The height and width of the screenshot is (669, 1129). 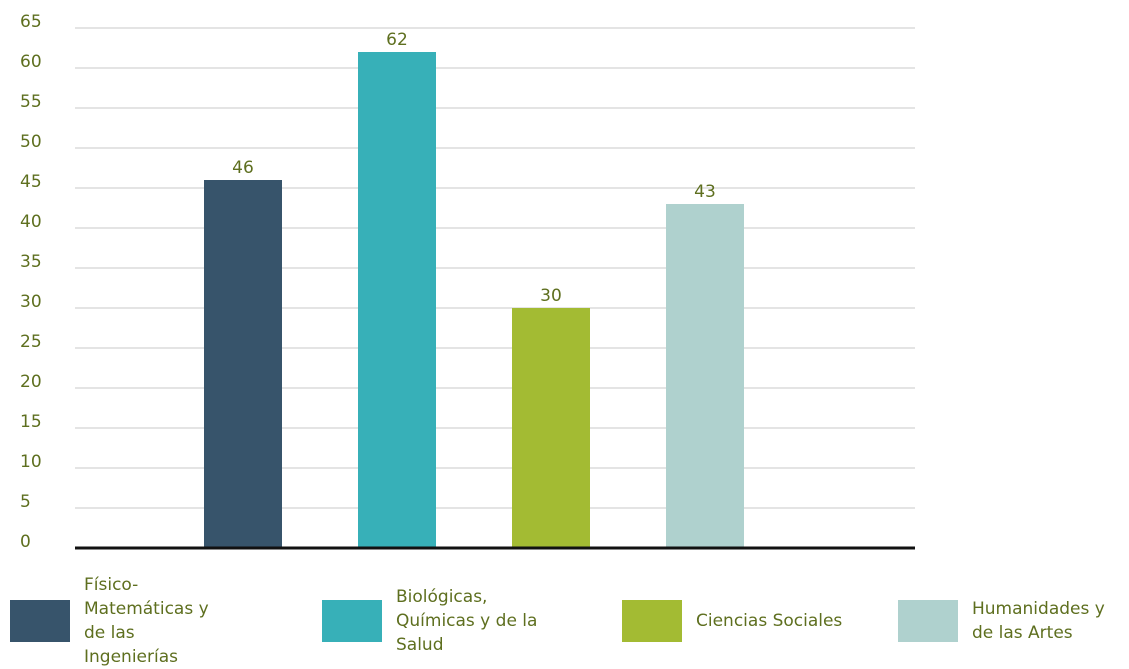 I want to click on y-tick-label: 0, so click(x=25, y=542).